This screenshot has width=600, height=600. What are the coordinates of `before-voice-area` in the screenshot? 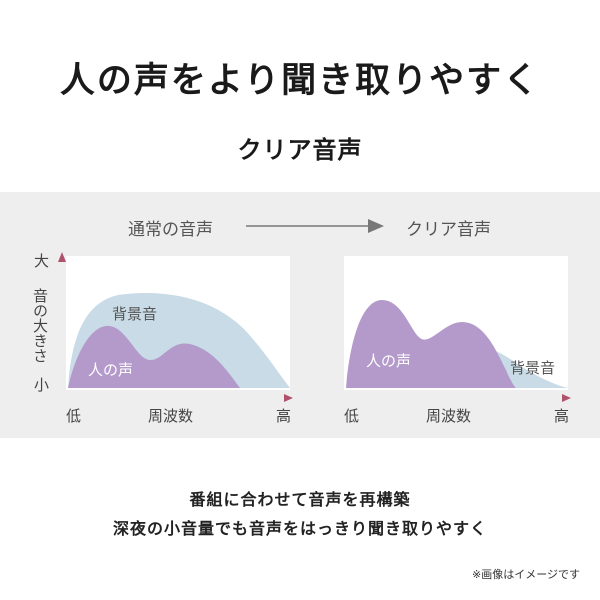 It's located at (154, 356).